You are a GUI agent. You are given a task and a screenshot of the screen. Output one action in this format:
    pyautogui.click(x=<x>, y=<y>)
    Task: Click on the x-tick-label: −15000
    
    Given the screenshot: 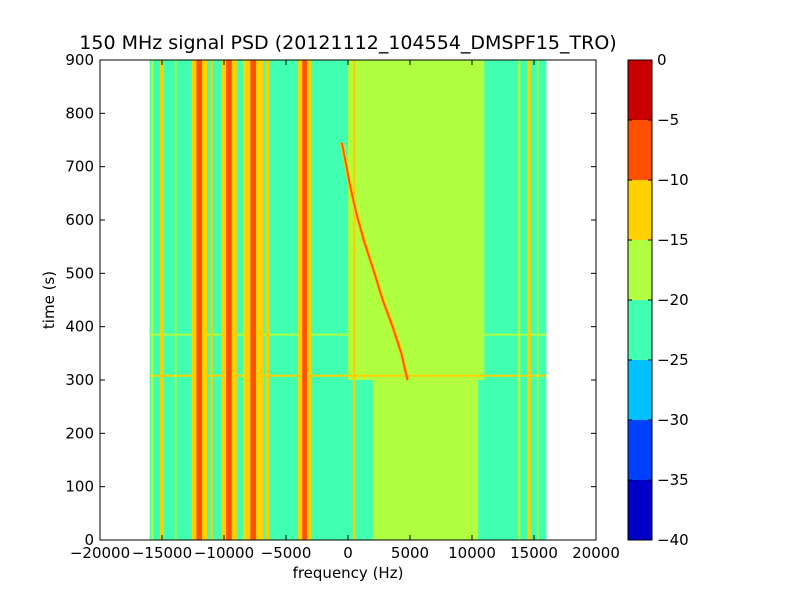 What is the action you would take?
    pyautogui.click(x=162, y=553)
    